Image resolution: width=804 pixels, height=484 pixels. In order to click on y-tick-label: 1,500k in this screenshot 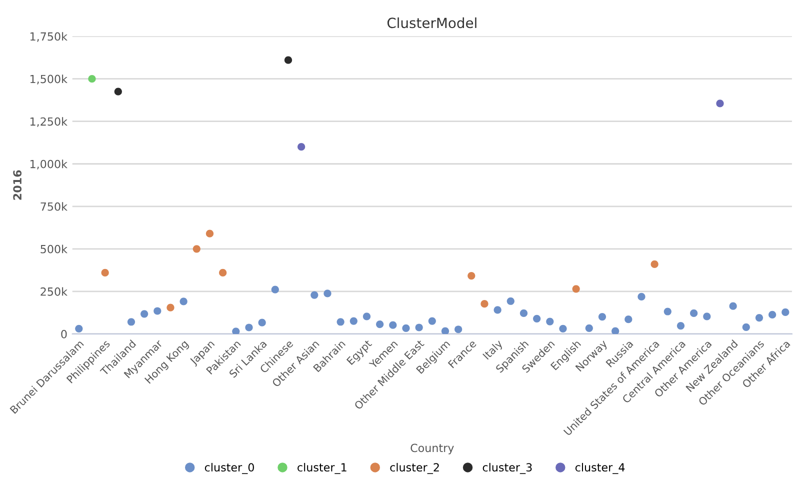, I will do `click(49, 79)`.